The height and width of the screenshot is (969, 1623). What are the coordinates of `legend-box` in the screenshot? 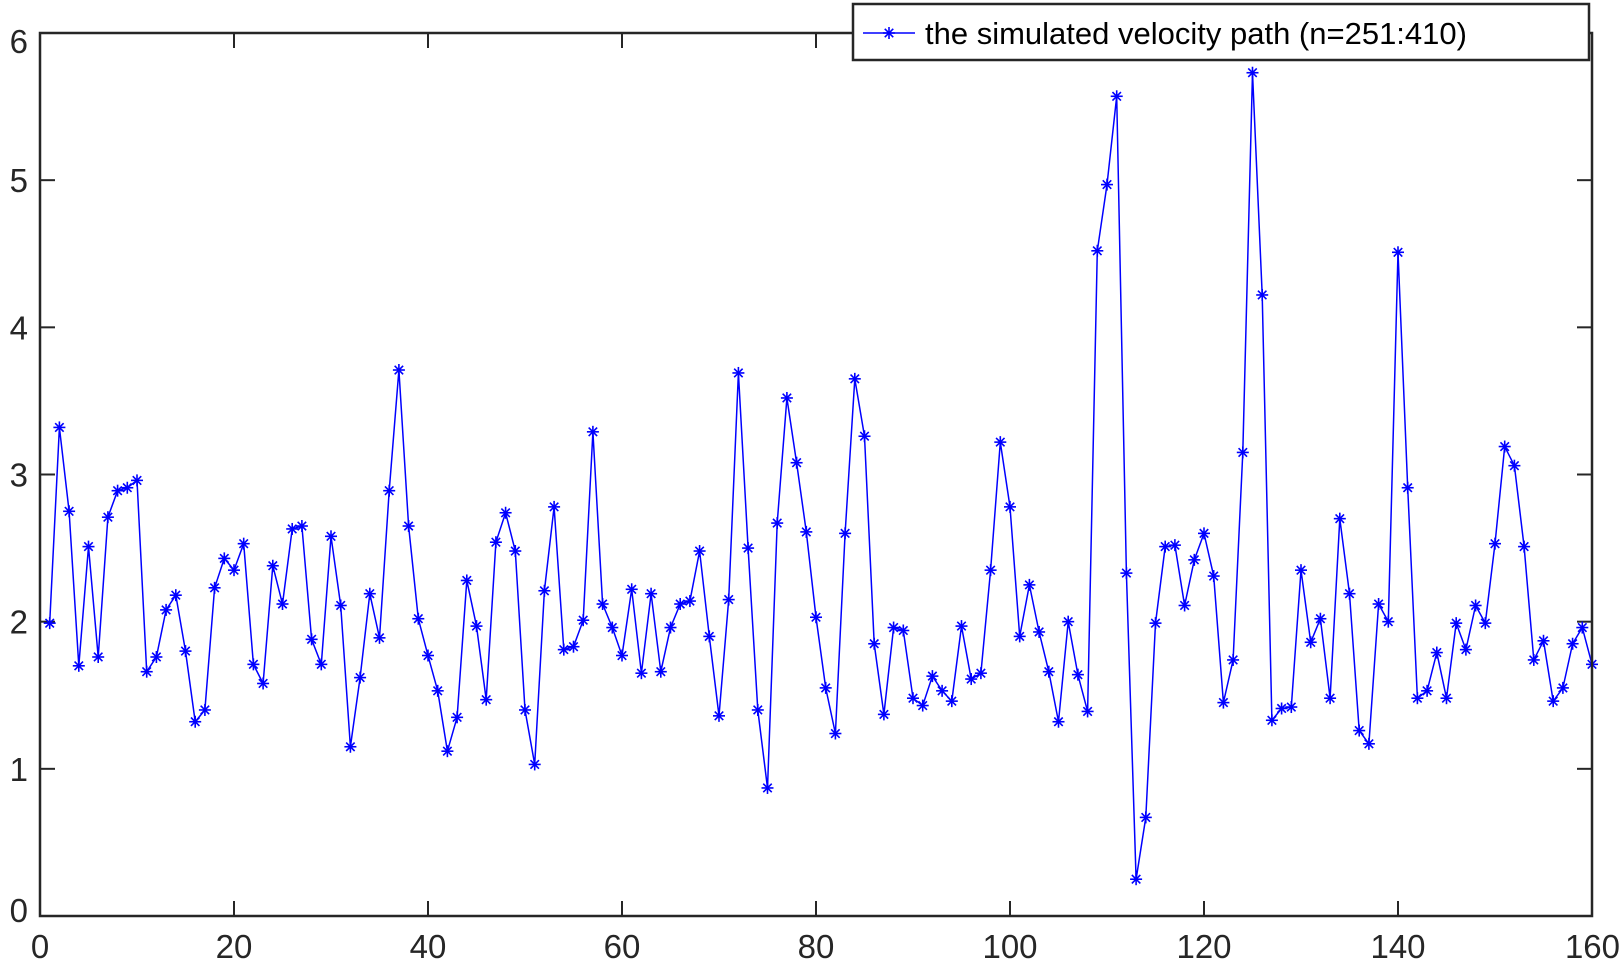 It's located at (1221, 32).